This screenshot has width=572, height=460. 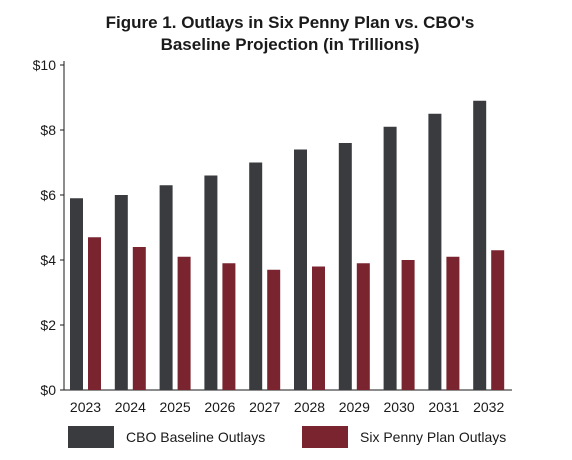 I want to click on bar-cbo-baseline-2027, so click(x=256, y=276).